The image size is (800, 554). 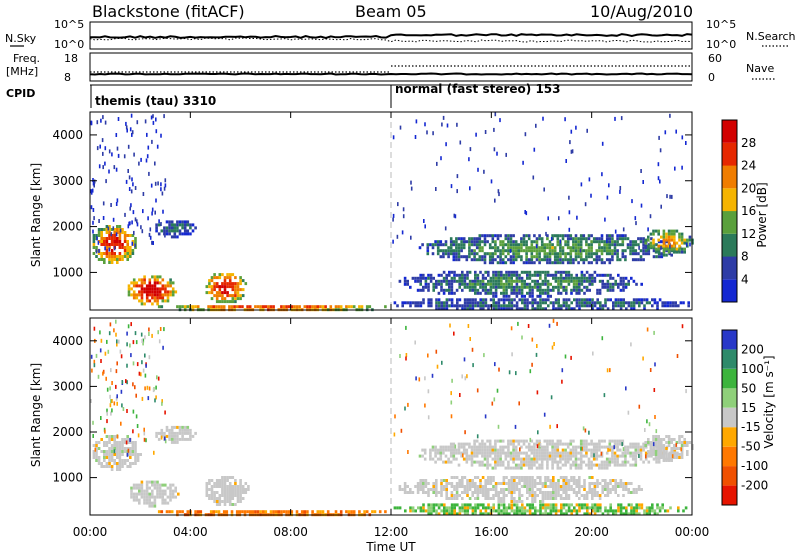 I want to click on velocity-colorbar-label: Velocity [m s⁻¹], so click(x=769, y=401).